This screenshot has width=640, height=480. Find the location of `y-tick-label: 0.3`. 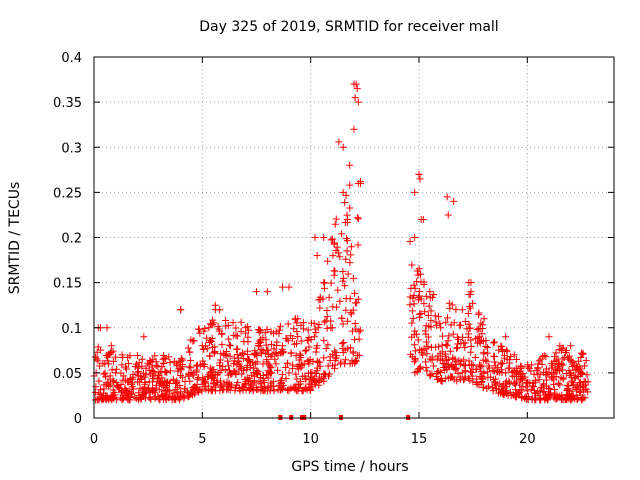

y-tick-label: 0.3 is located at coordinates (71, 148).